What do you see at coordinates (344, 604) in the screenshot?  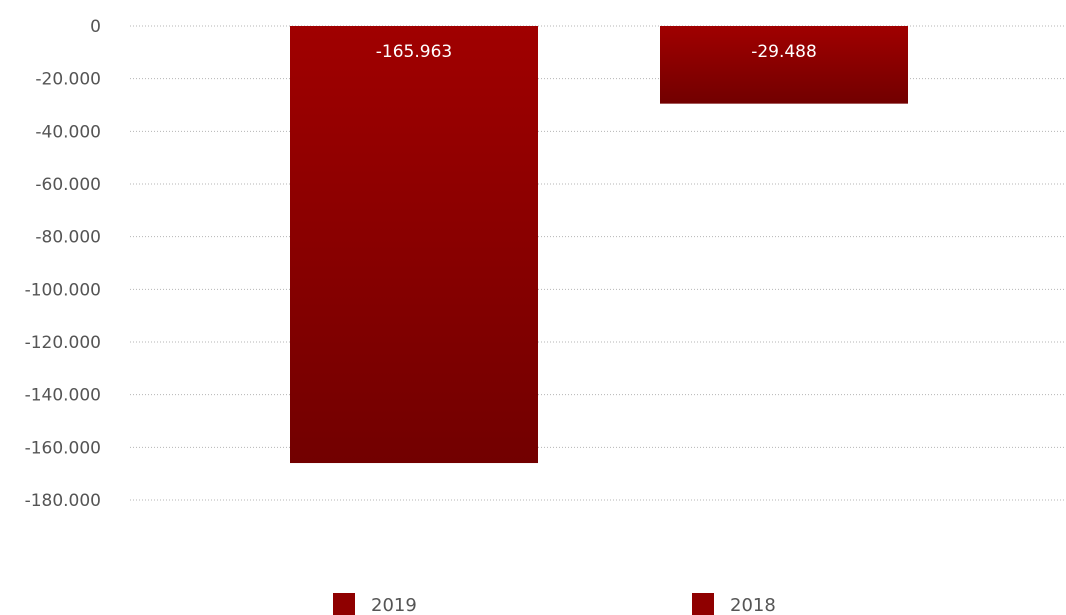 I see `legend-swatch-2019` at bounding box center [344, 604].